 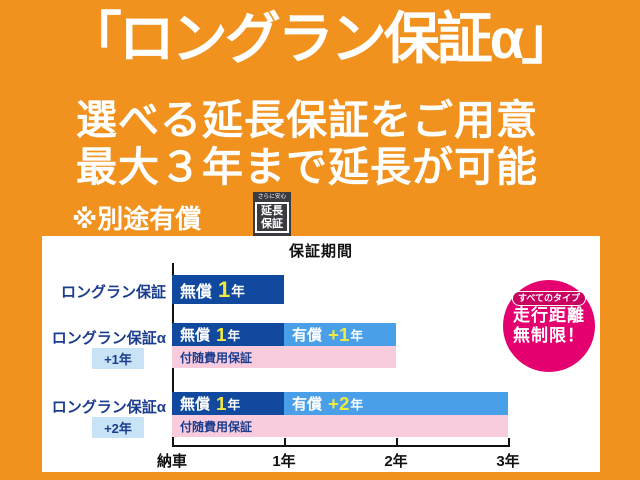 What do you see at coordinates (118, 427) in the screenshot?
I see `row-sublabel-plus2: +2年` at bounding box center [118, 427].